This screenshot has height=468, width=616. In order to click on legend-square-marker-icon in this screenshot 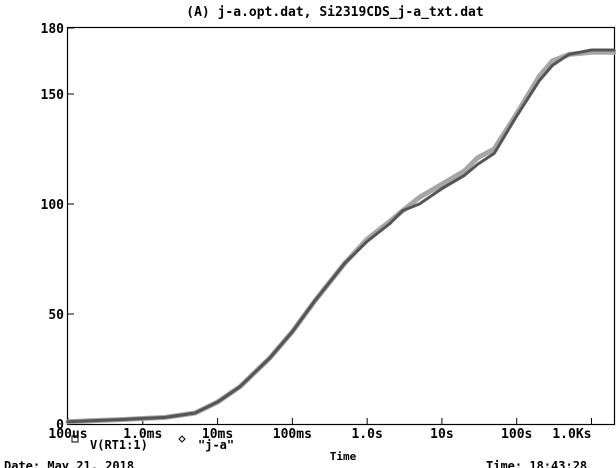, I will do `click(75, 439)`.